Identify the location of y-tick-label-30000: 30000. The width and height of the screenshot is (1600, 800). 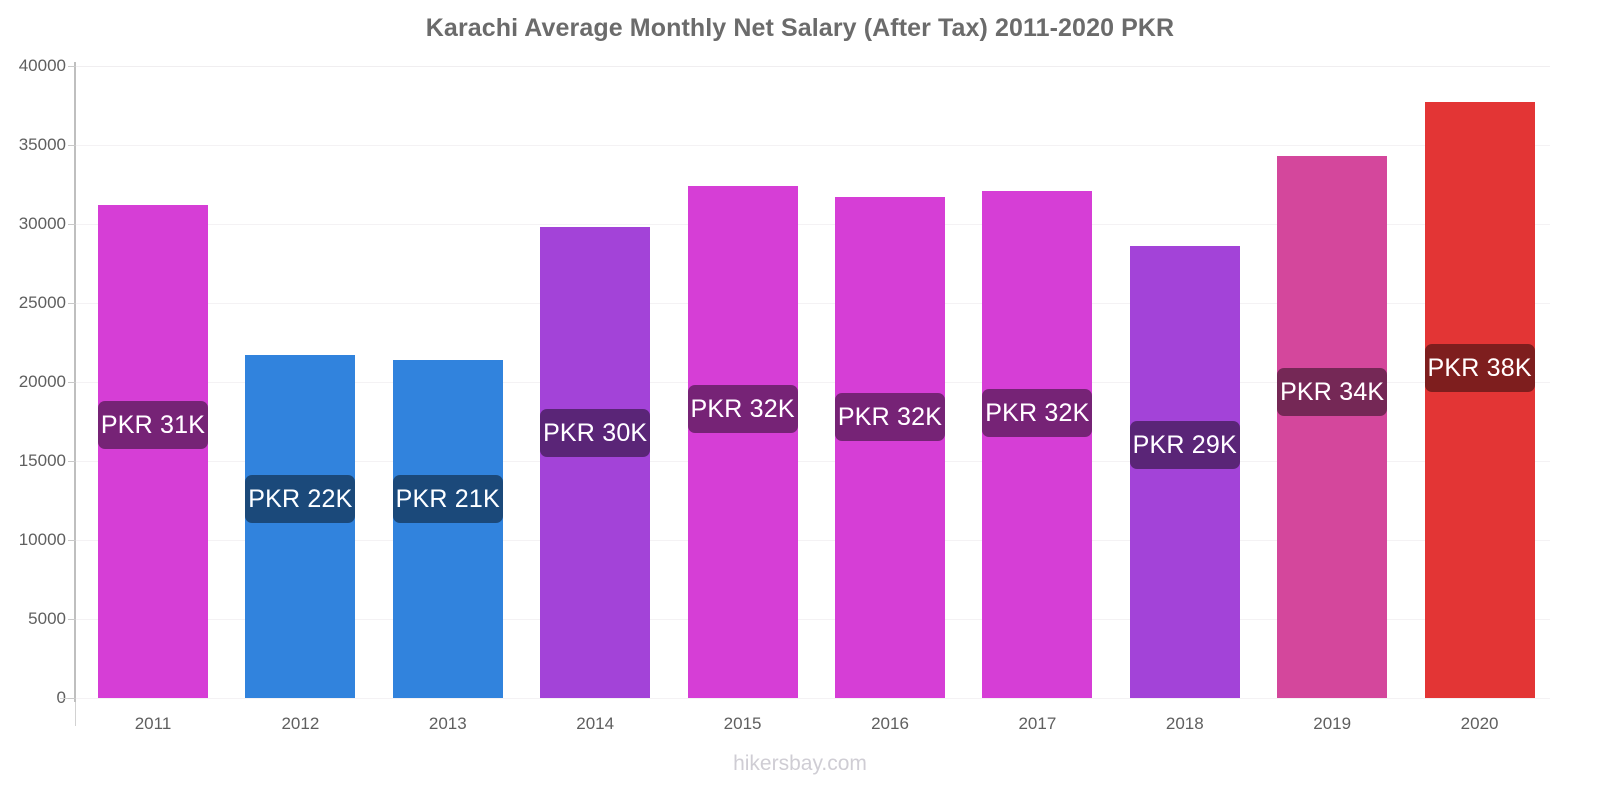
(42, 223).